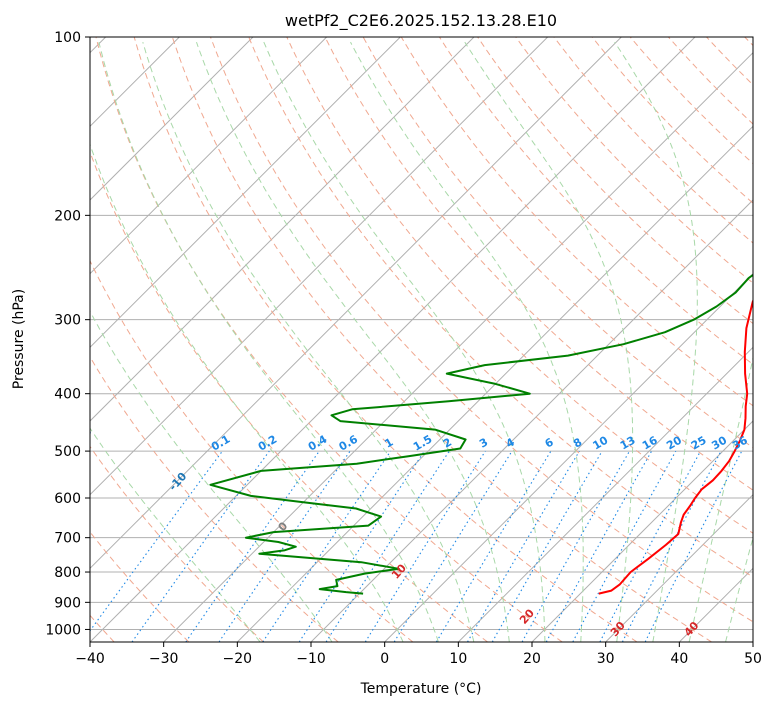  What do you see at coordinates (90, 659) in the screenshot?
I see `x-tick-label: −40` at bounding box center [90, 659].